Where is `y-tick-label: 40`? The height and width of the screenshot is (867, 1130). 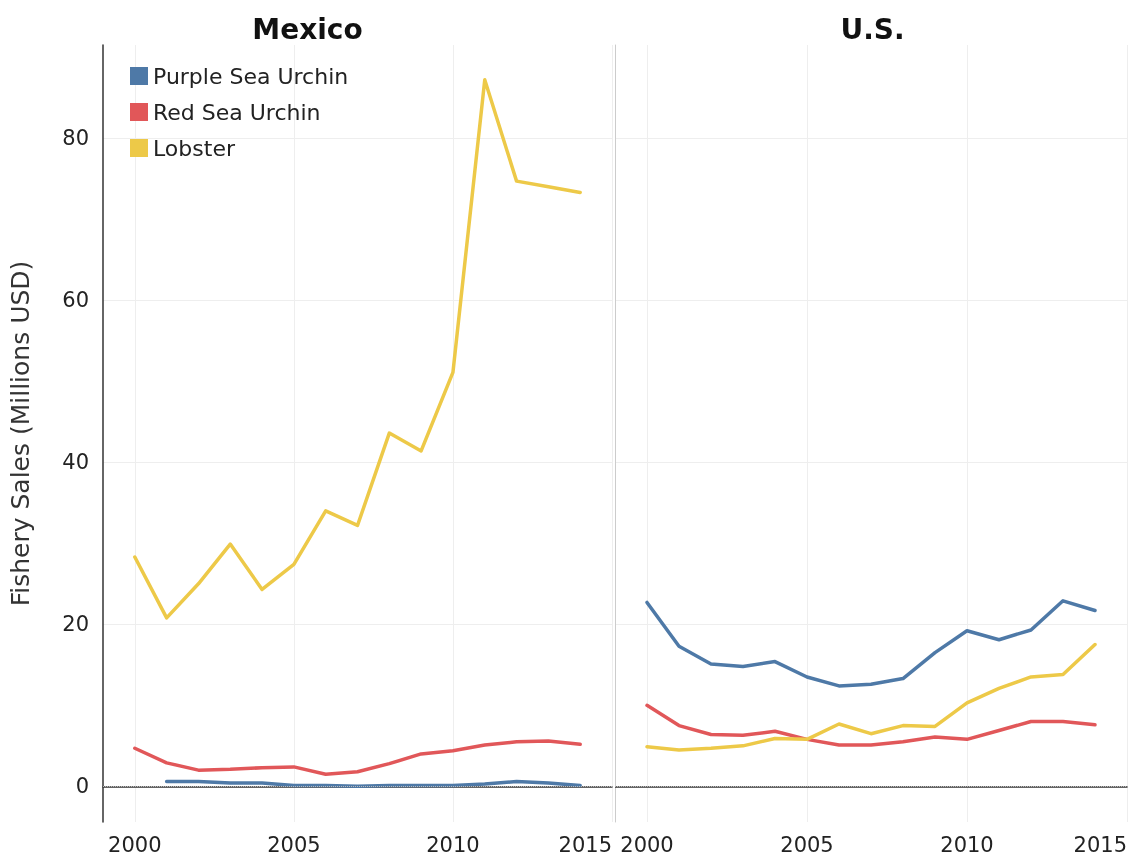
y-tick-label: 40 is located at coordinates (75, 462).